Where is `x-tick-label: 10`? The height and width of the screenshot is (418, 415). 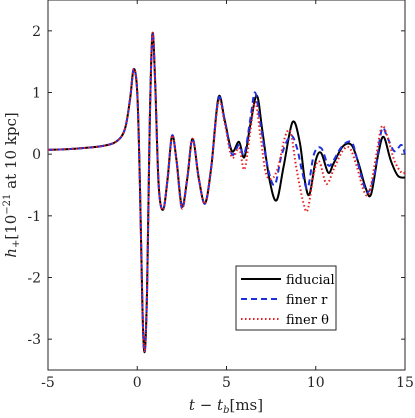 x-tick-label: 10 is located at coordinates (316, 383).